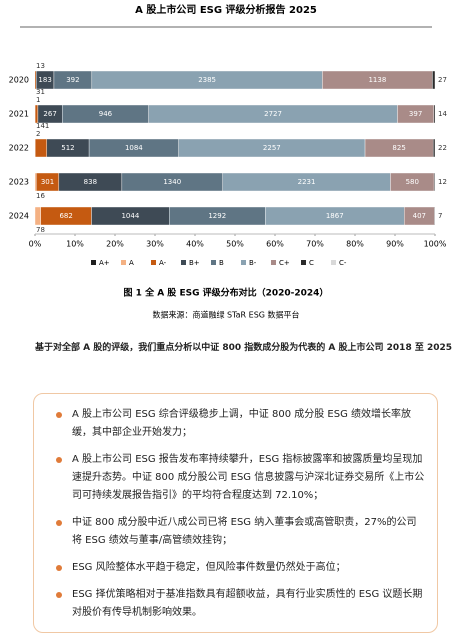 The width and height of the screenshot is (452, 633). I want to click on x-tick-label: 100%, so click(435, 244).